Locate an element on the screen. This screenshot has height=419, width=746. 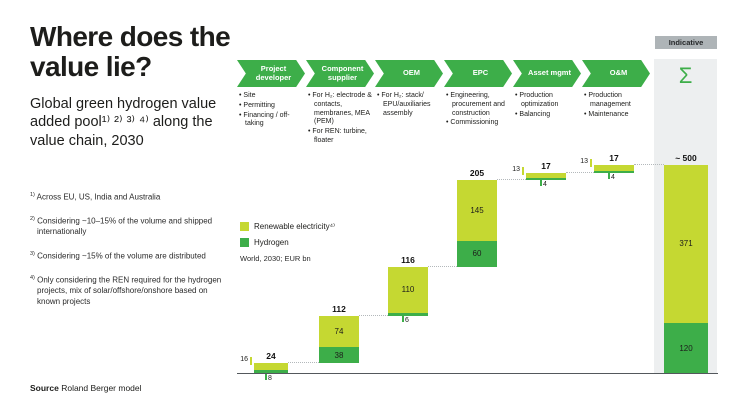
stage-bullets: Production optimizationBalancing is located at coordinates (547, 105).